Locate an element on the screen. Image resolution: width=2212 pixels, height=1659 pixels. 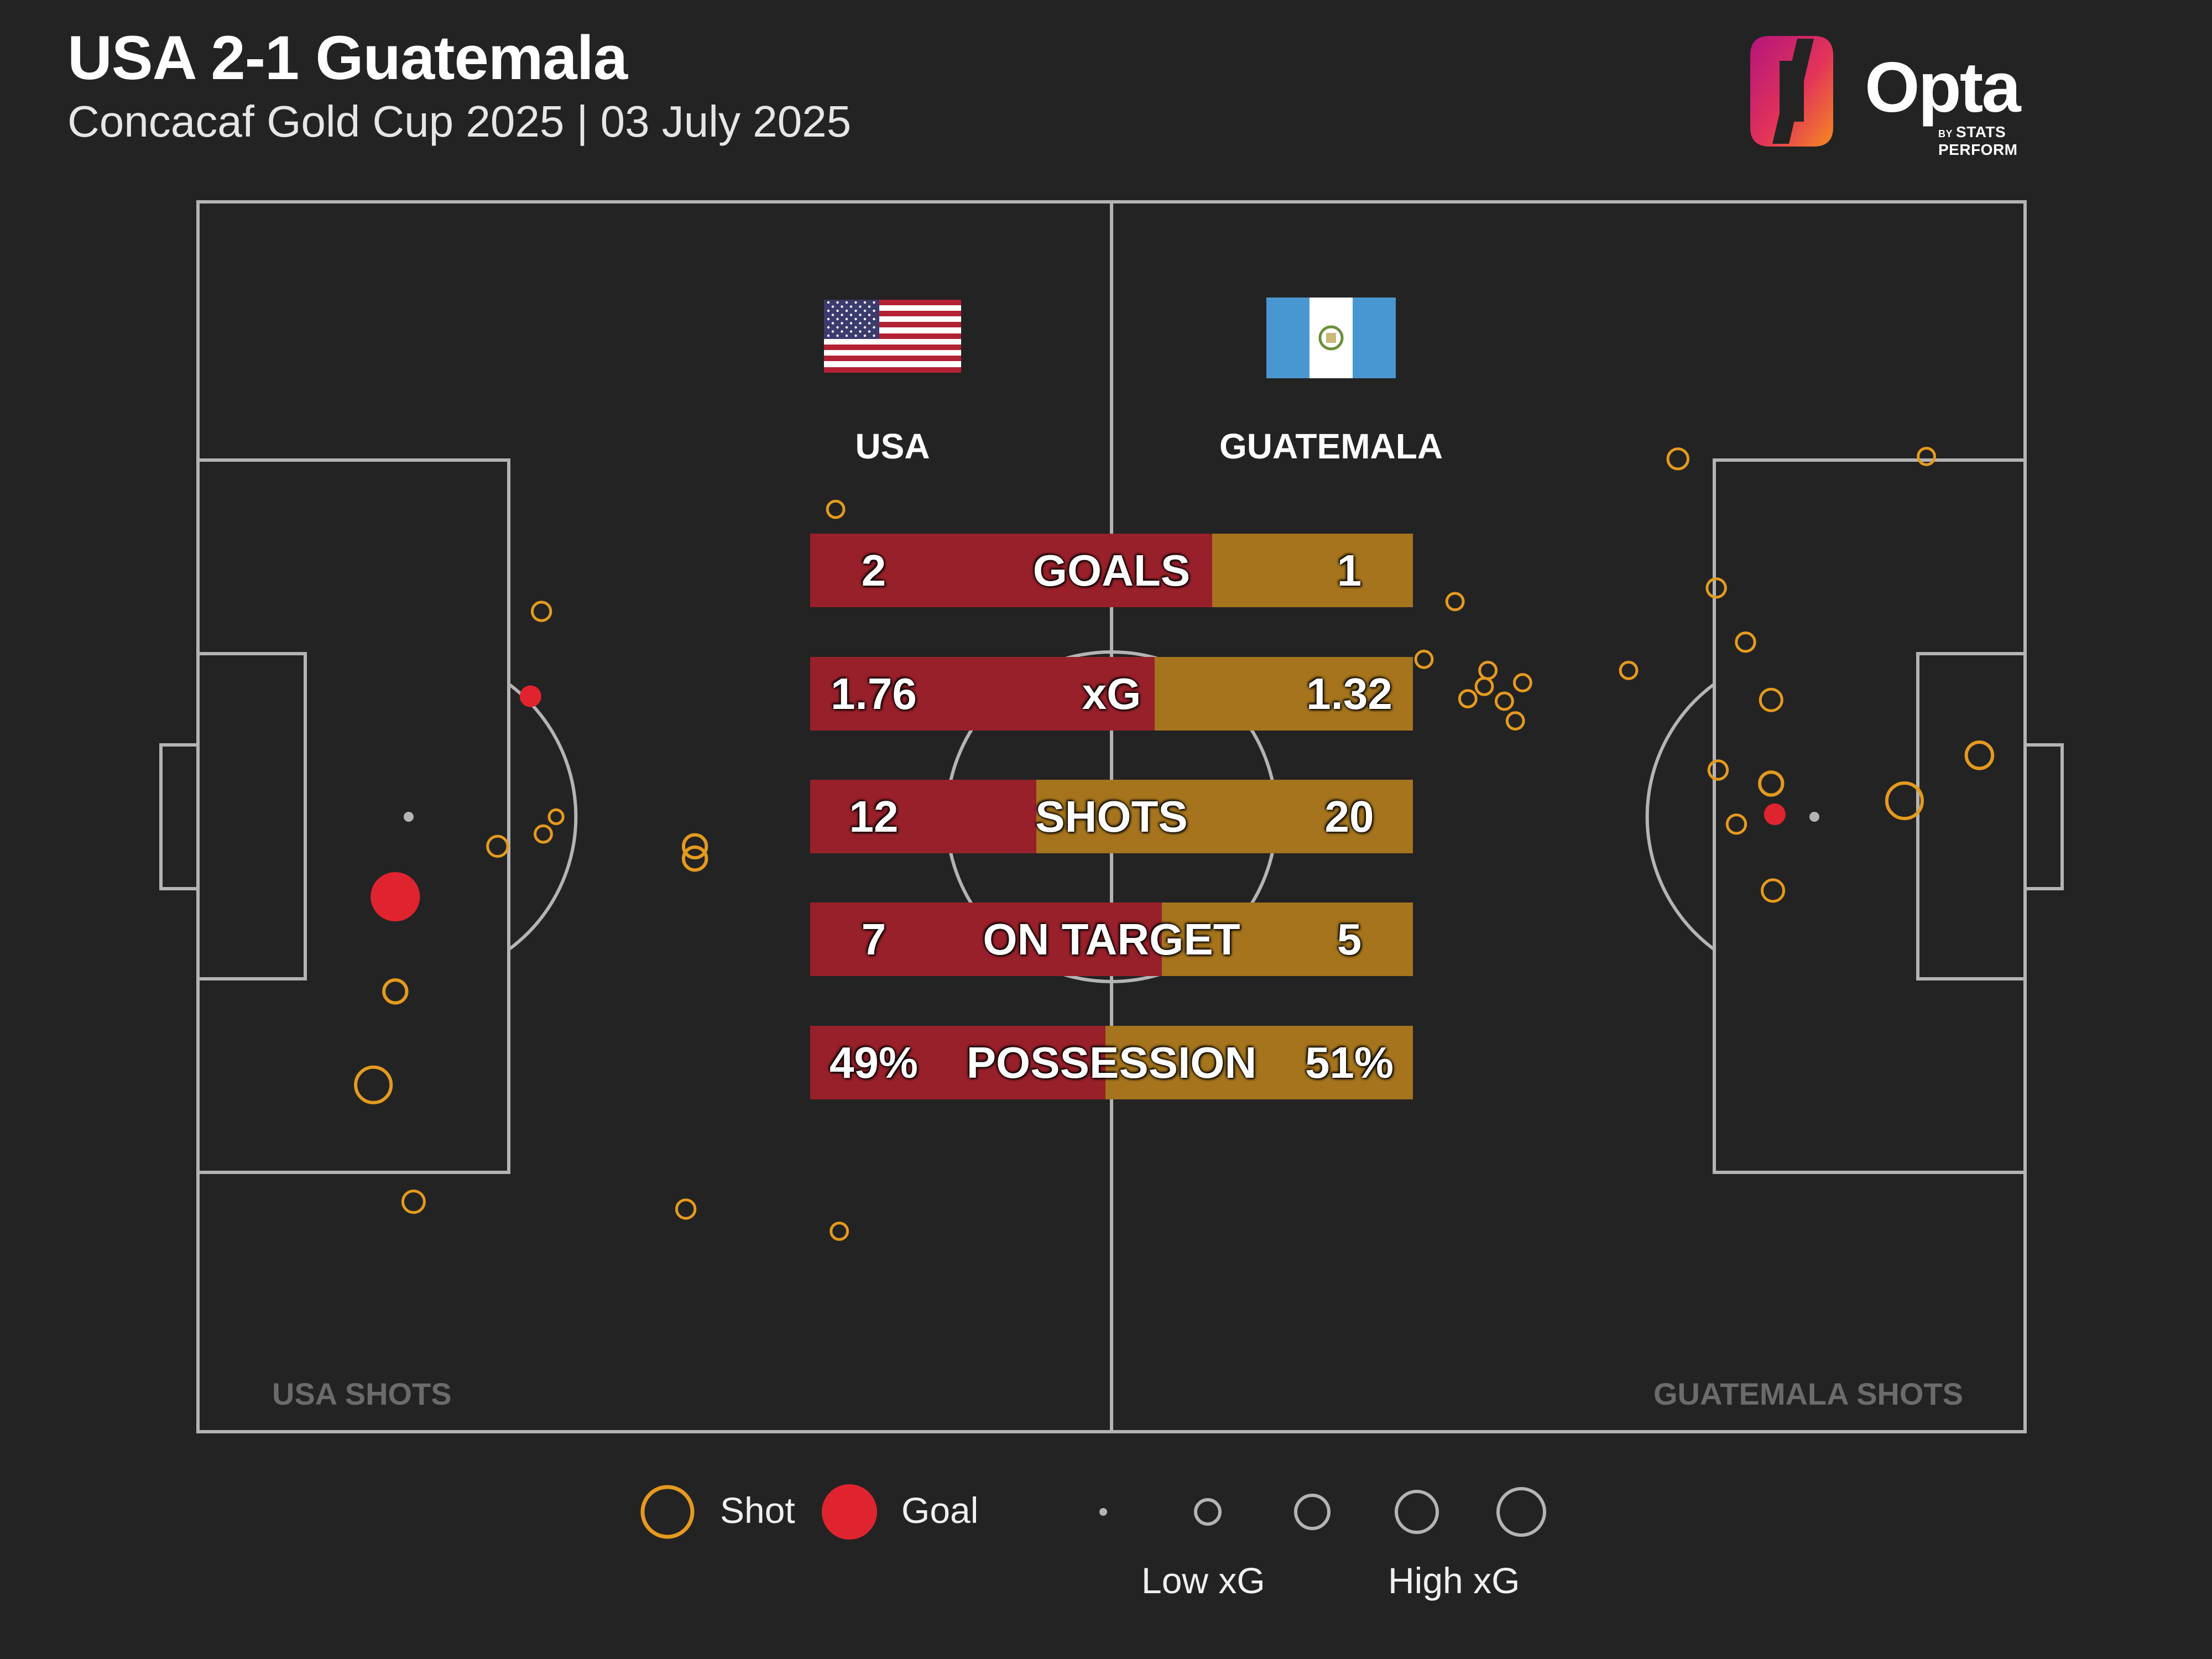
right-penalty-arc is located at coordinates (1680, 817).